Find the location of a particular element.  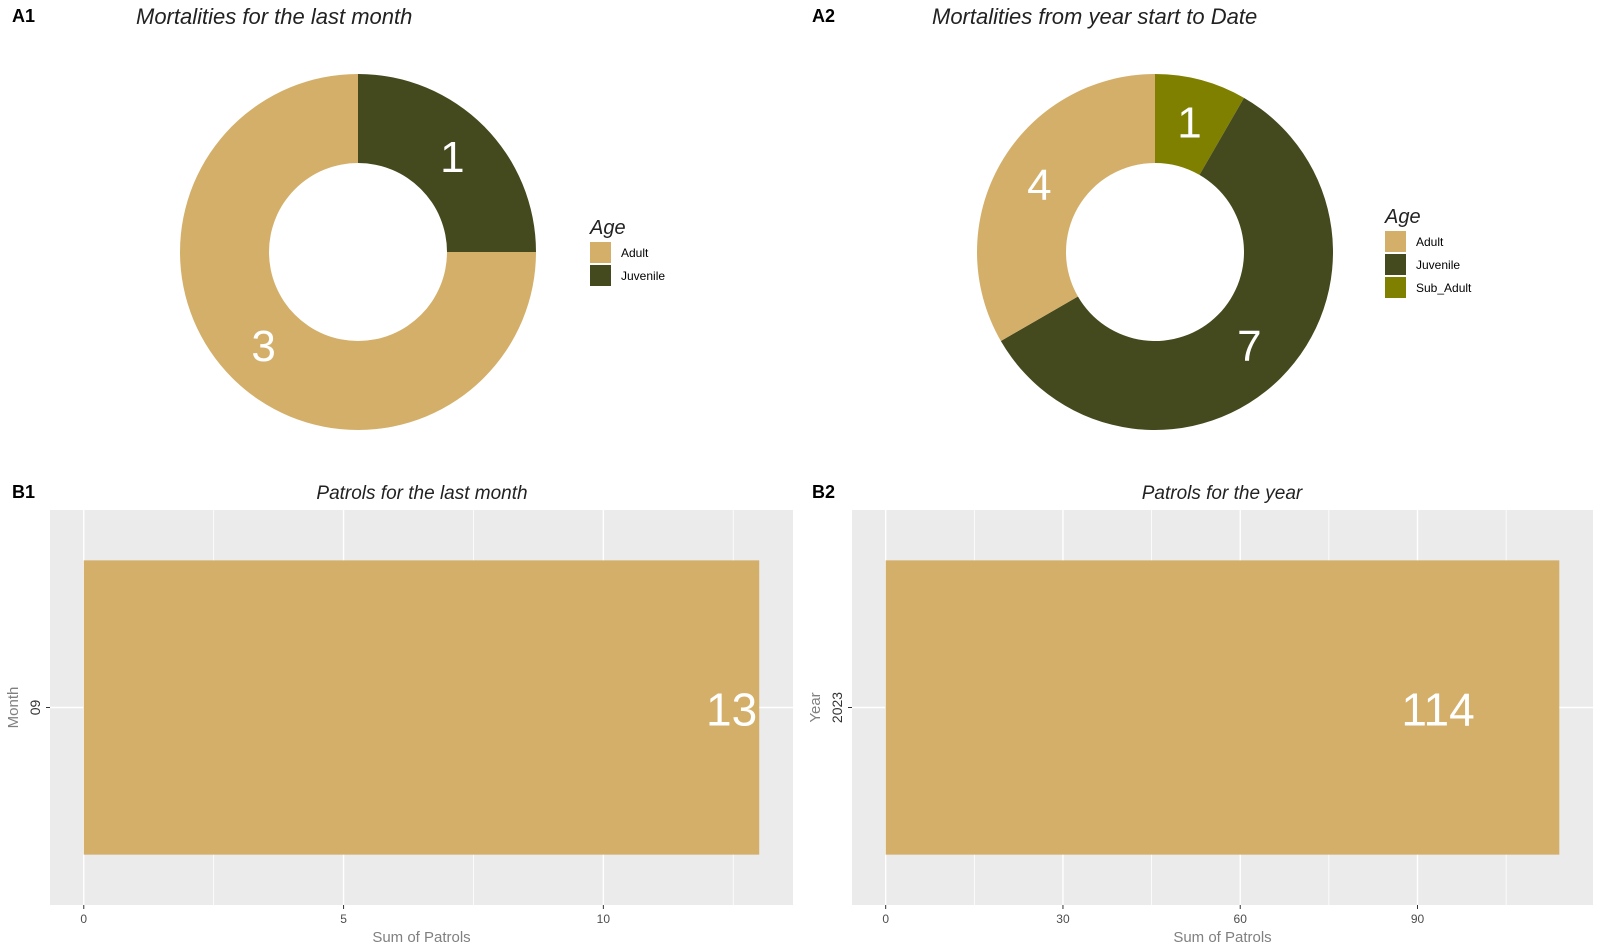

x-tick-label-b2: 30 is located at coordinates (1063, 919).